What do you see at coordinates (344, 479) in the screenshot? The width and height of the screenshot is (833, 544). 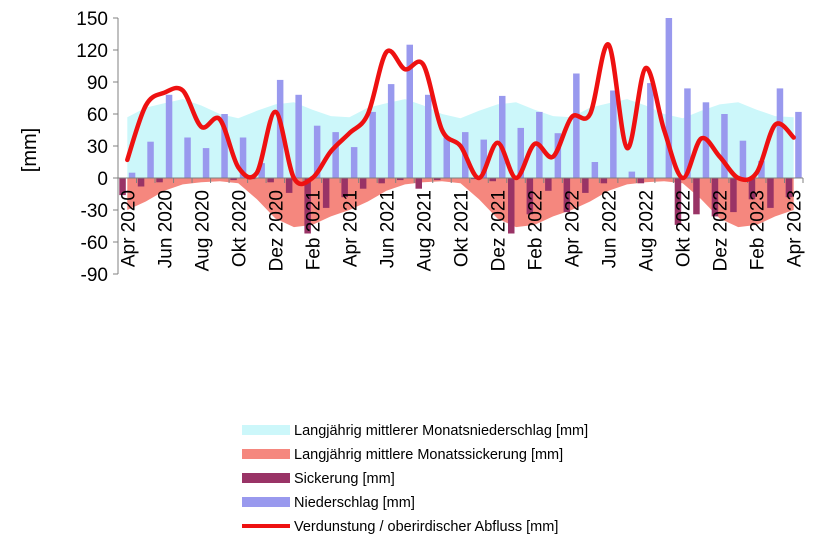 I see `legend-label: Sickerung [mm]` at bounding box center [344, 479].